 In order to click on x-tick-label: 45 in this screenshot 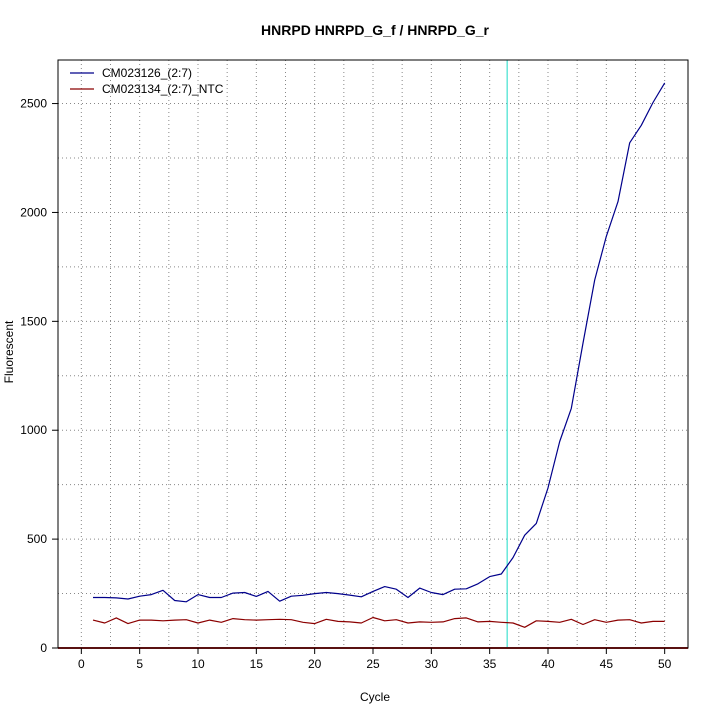, I will do `click(607, 664)`.